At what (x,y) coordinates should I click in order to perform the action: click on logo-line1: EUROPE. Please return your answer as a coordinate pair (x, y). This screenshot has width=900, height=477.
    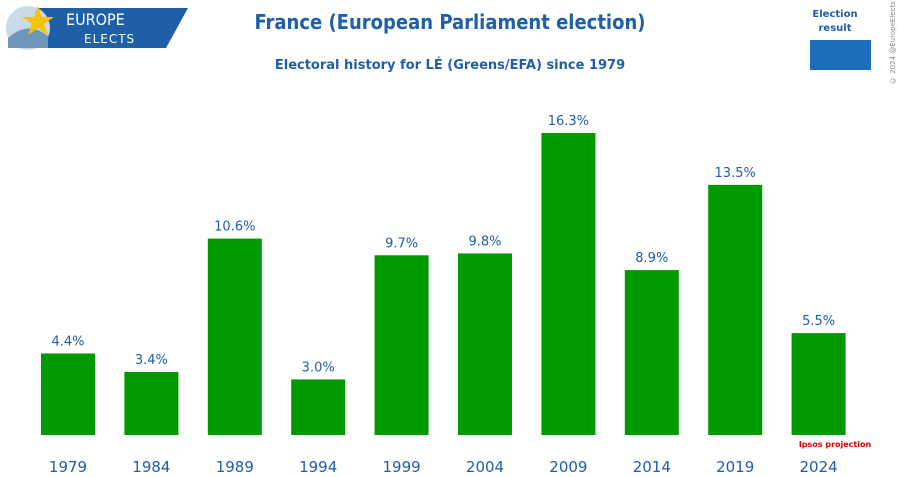
    Looking at the image, I should click on (95, 19).